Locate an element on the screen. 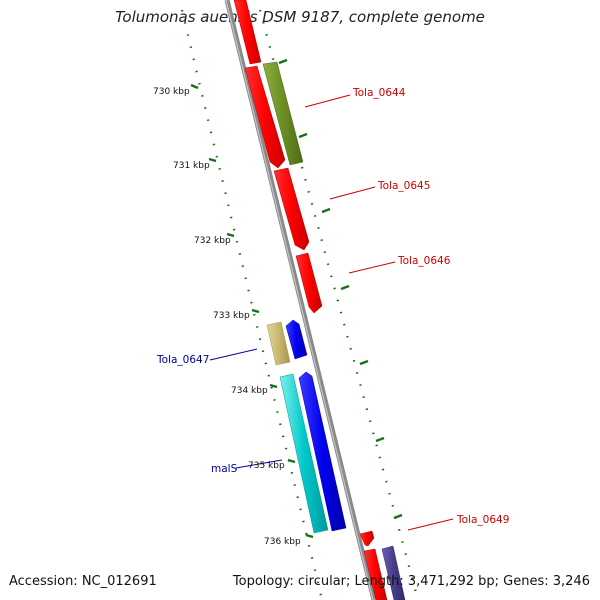 The image size is (600, 600). gene-label: Tola_0644 is located at coordinates (379, 93).